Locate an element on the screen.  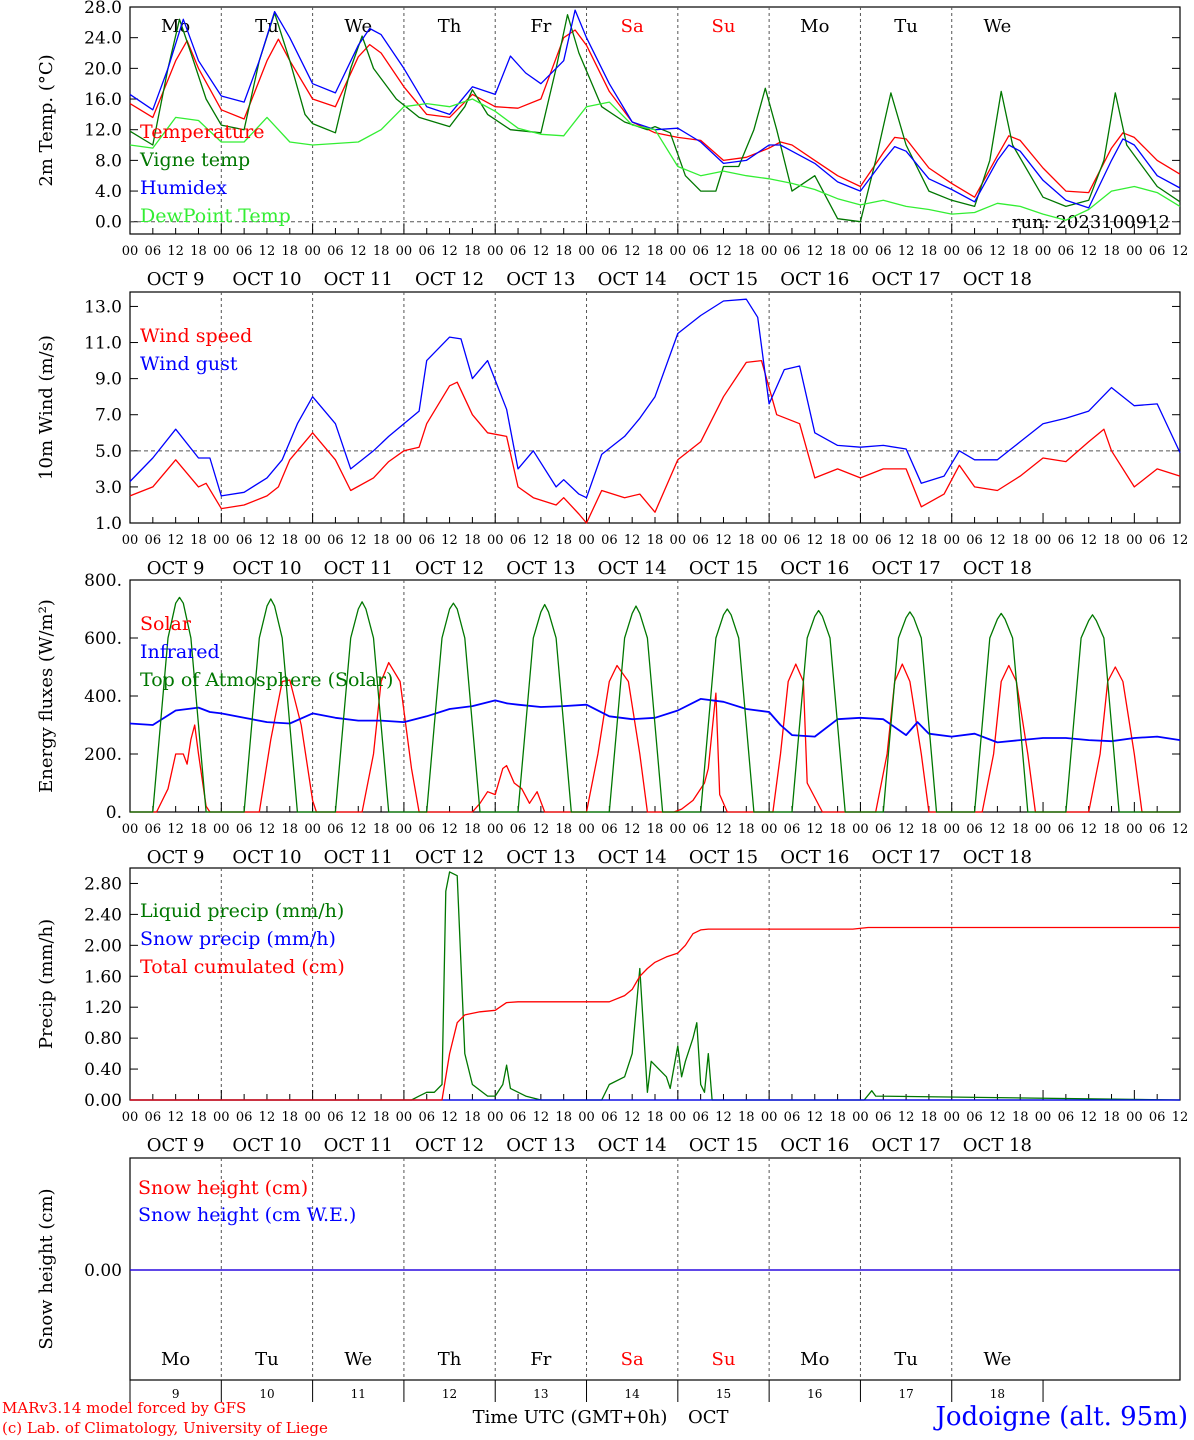
y-tick-label: 1.60 is located at coordinates (103, 977).